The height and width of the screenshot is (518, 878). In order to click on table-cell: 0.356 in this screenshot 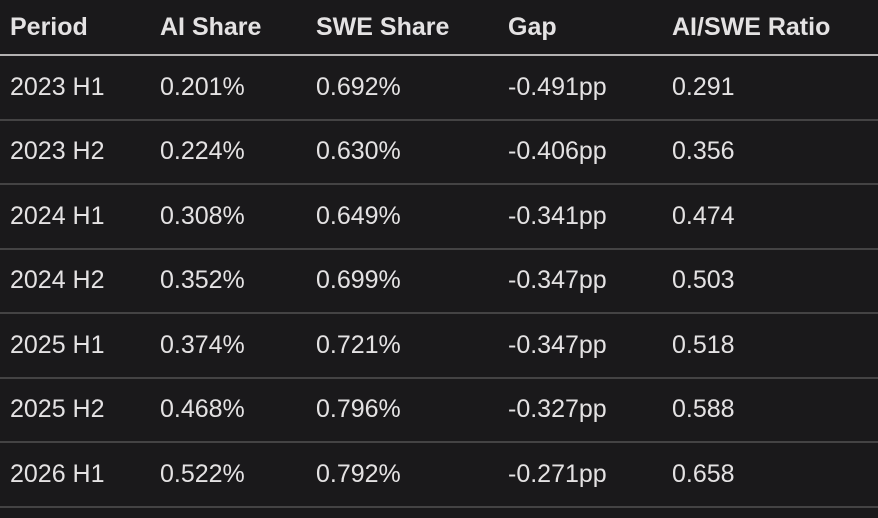, I will do `click(775, 152)`.